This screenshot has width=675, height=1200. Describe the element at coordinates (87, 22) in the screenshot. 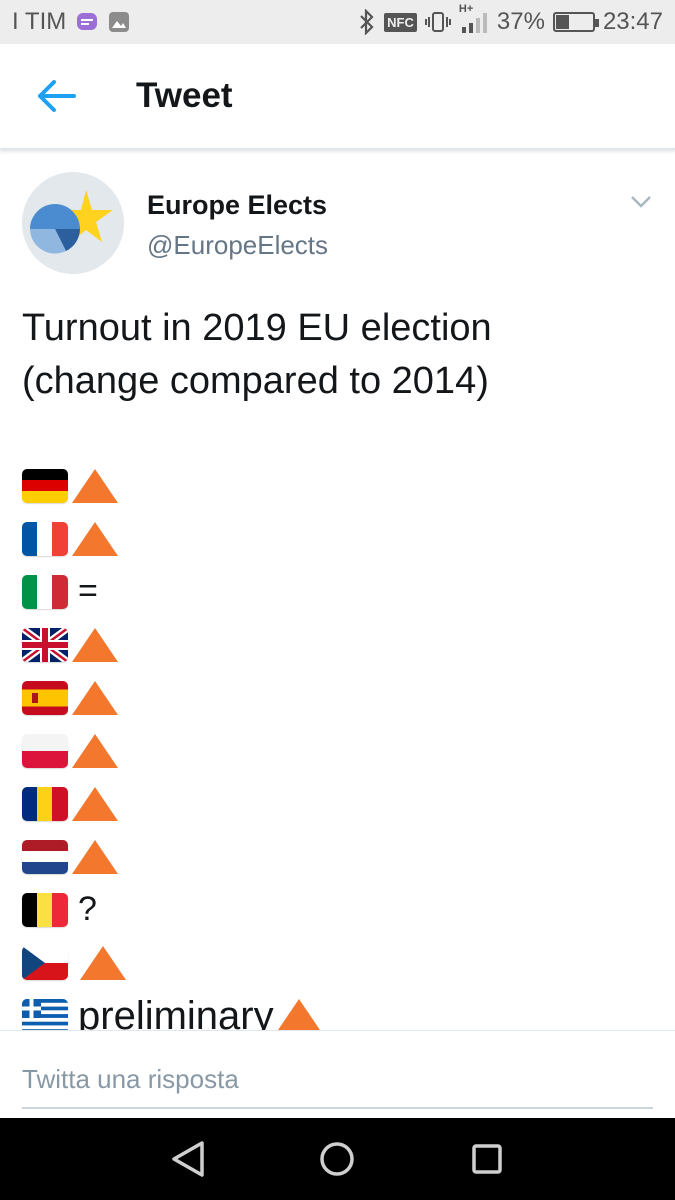

I see `messenger-icon` at that location.